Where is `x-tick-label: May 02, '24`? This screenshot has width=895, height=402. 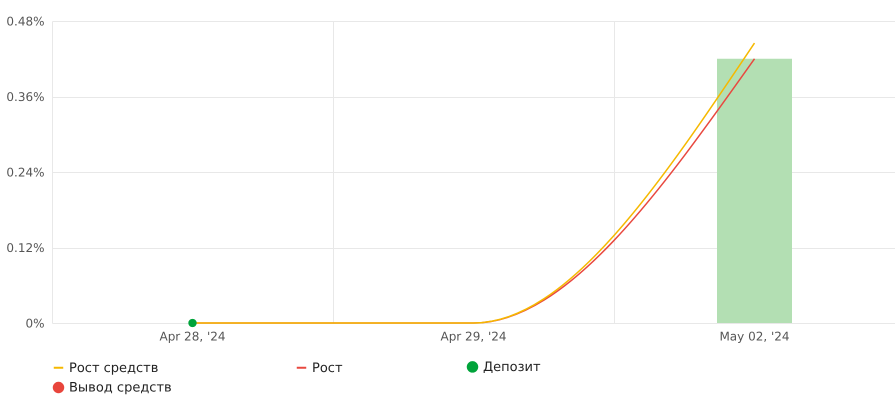
x-tick-label: May 02, '24 is located at coordinates (754, 337).